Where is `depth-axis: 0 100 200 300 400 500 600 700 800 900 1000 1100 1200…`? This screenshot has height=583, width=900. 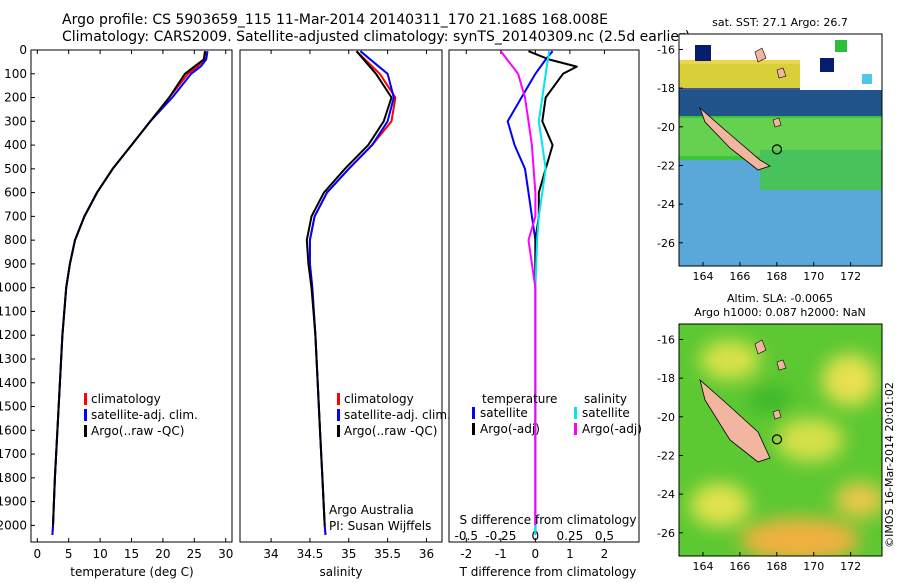
depth-axis: 0 100 200 300 400 500 600 700 800 900 1000 1100 1200… is located at coordinates (17, 287).